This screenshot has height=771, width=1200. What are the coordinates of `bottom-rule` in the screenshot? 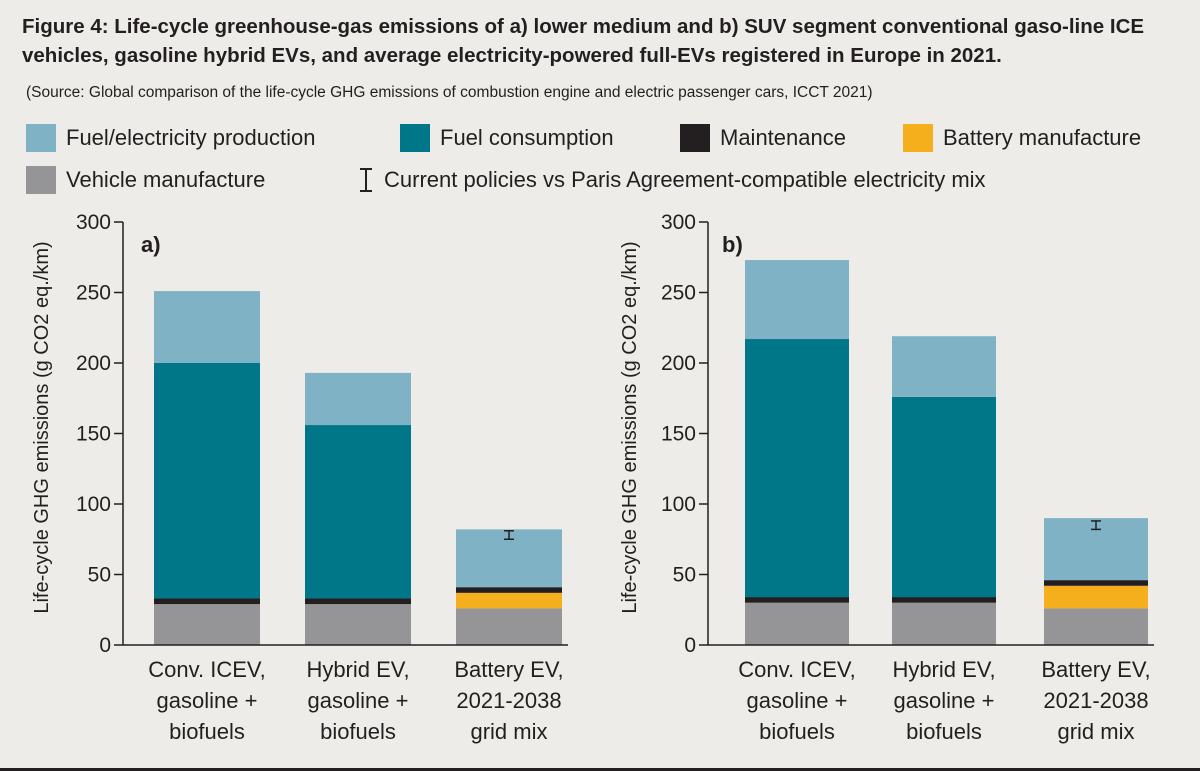 It's located at (600, 769).